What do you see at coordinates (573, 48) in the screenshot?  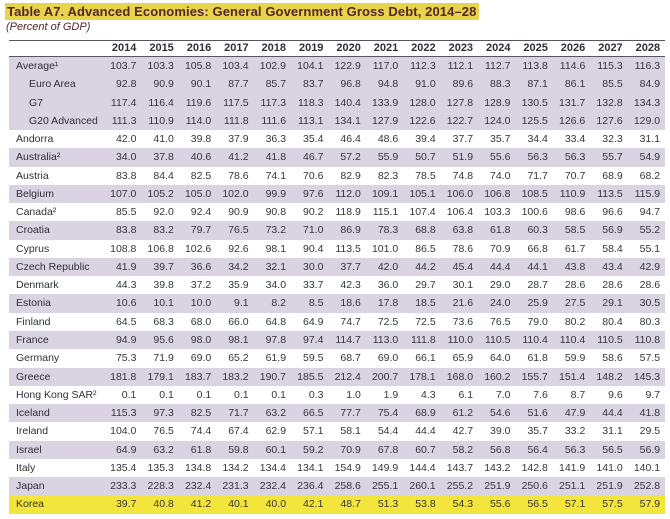 I see `column-header-year: 2026` at bounding box center [573, 48].